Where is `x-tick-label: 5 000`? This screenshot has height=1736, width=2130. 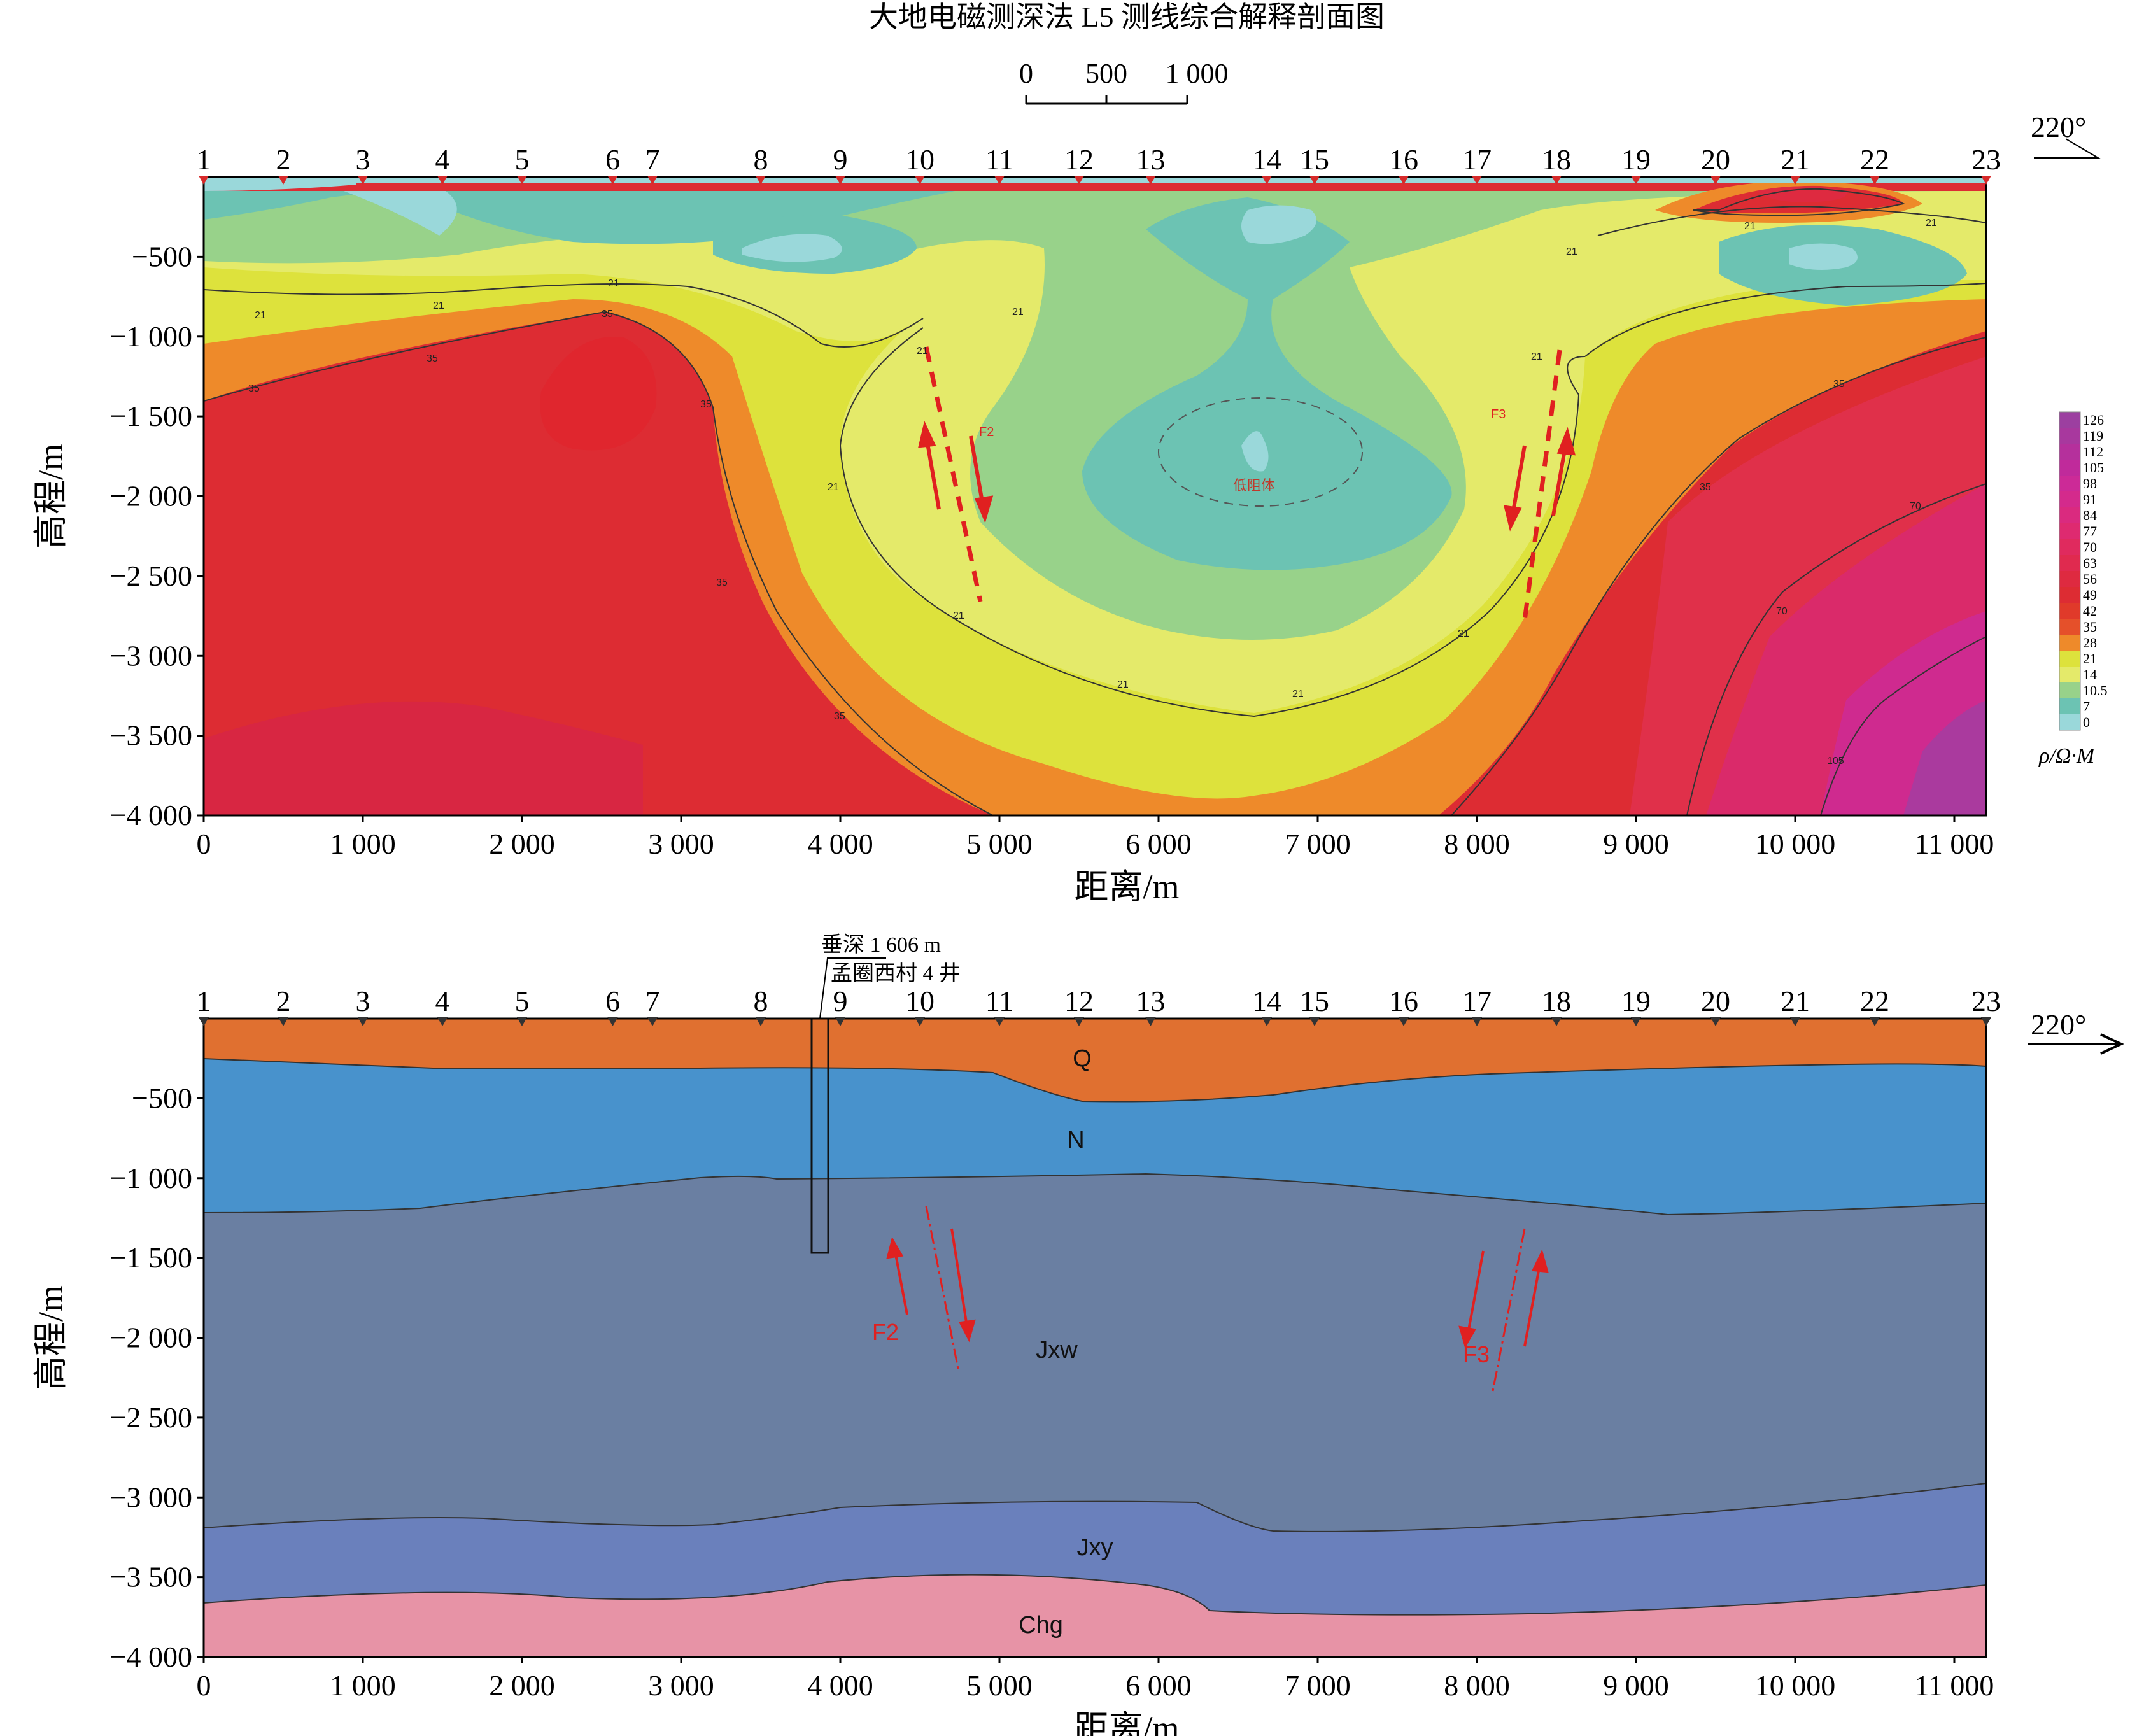 x-tick-label: 5 000 is located at coordinates (999, 844).